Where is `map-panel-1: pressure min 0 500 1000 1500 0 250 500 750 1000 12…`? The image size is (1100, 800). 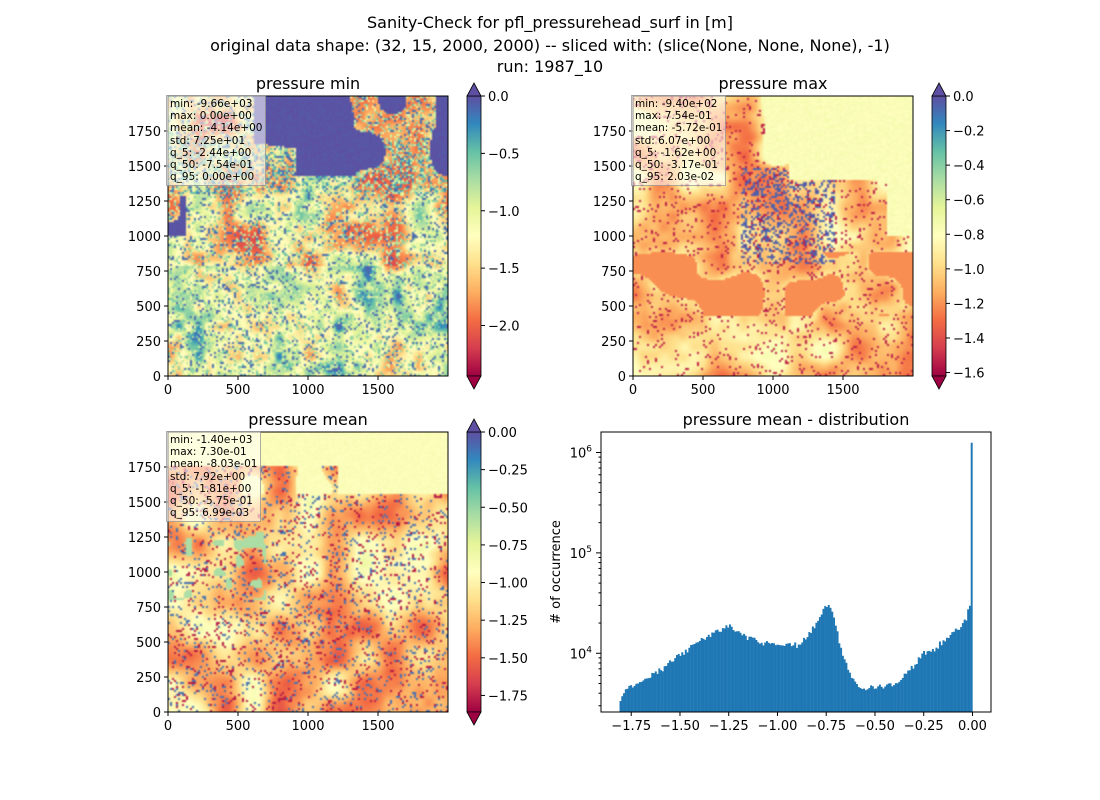
map-panel-1: pressure min 0 500 1000 1500 0 250 500 750 1000 12… is located at coordinates (324, 236).